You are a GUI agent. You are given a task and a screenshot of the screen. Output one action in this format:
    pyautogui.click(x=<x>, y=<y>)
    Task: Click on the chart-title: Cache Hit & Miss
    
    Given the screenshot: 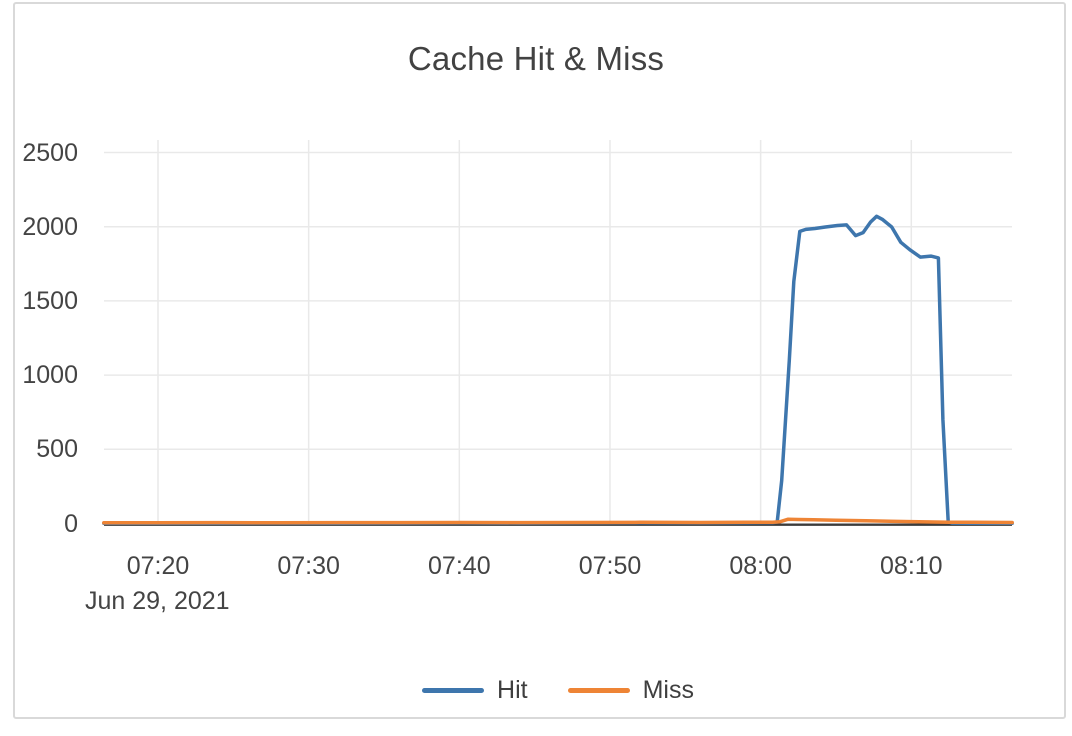 What is the action you would take?
    pyautogui.click(x=536, y=58)
    